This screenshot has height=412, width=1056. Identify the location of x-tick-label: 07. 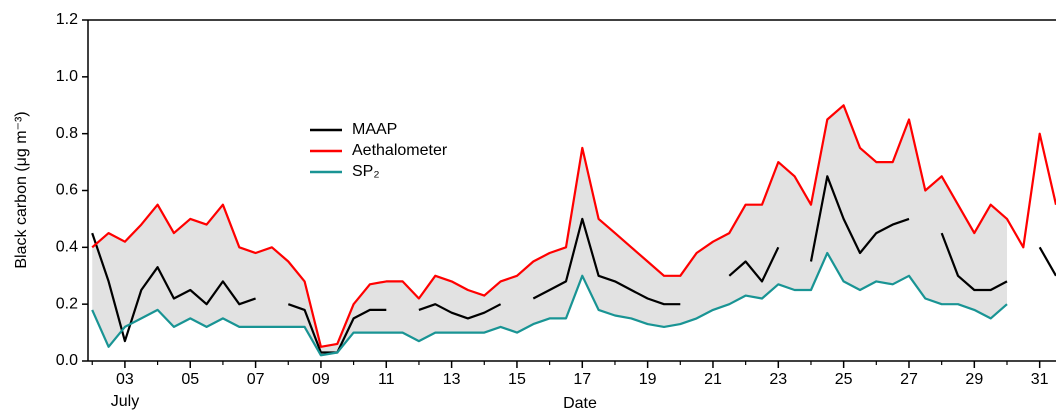
(256, 379).